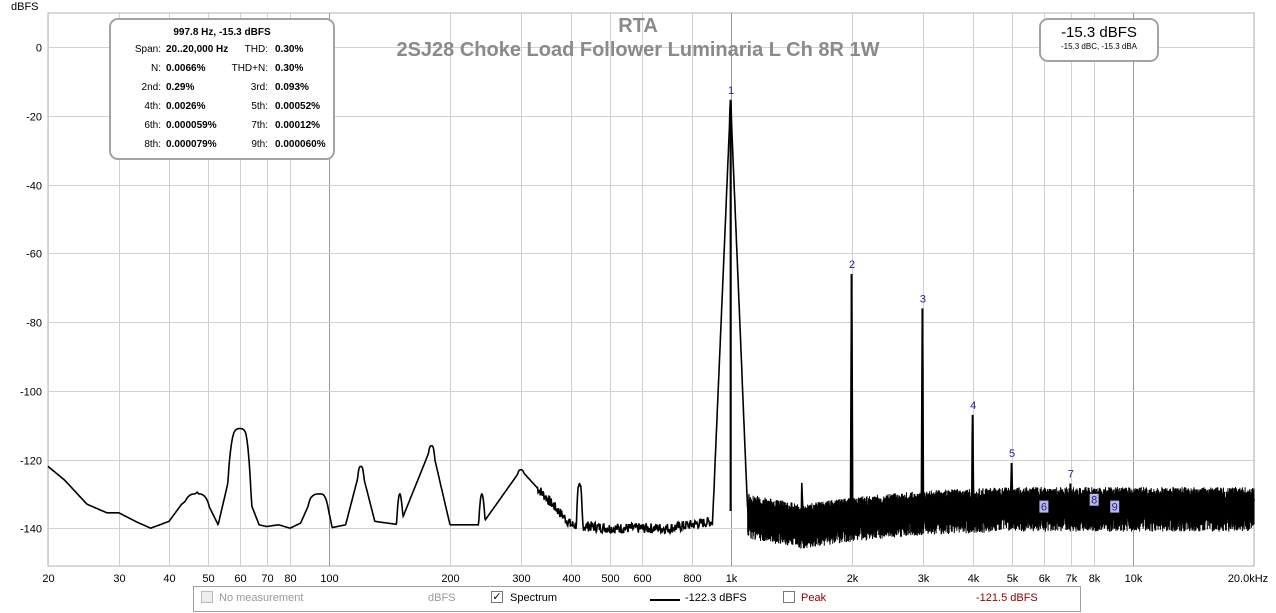  I want to click on info-label: N:, so click(156, 68).